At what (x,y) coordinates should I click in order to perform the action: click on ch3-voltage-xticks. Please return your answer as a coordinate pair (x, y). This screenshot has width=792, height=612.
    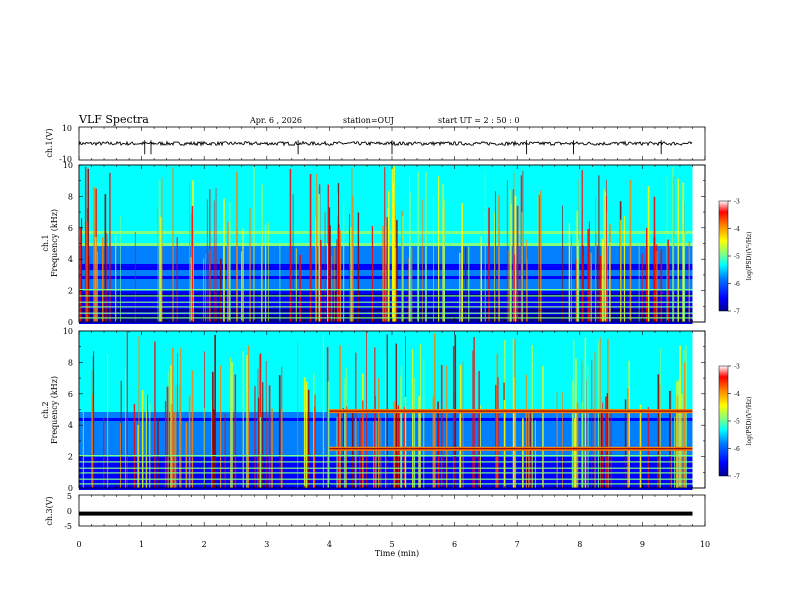
    Looking at the image, I should click on (392, 510).